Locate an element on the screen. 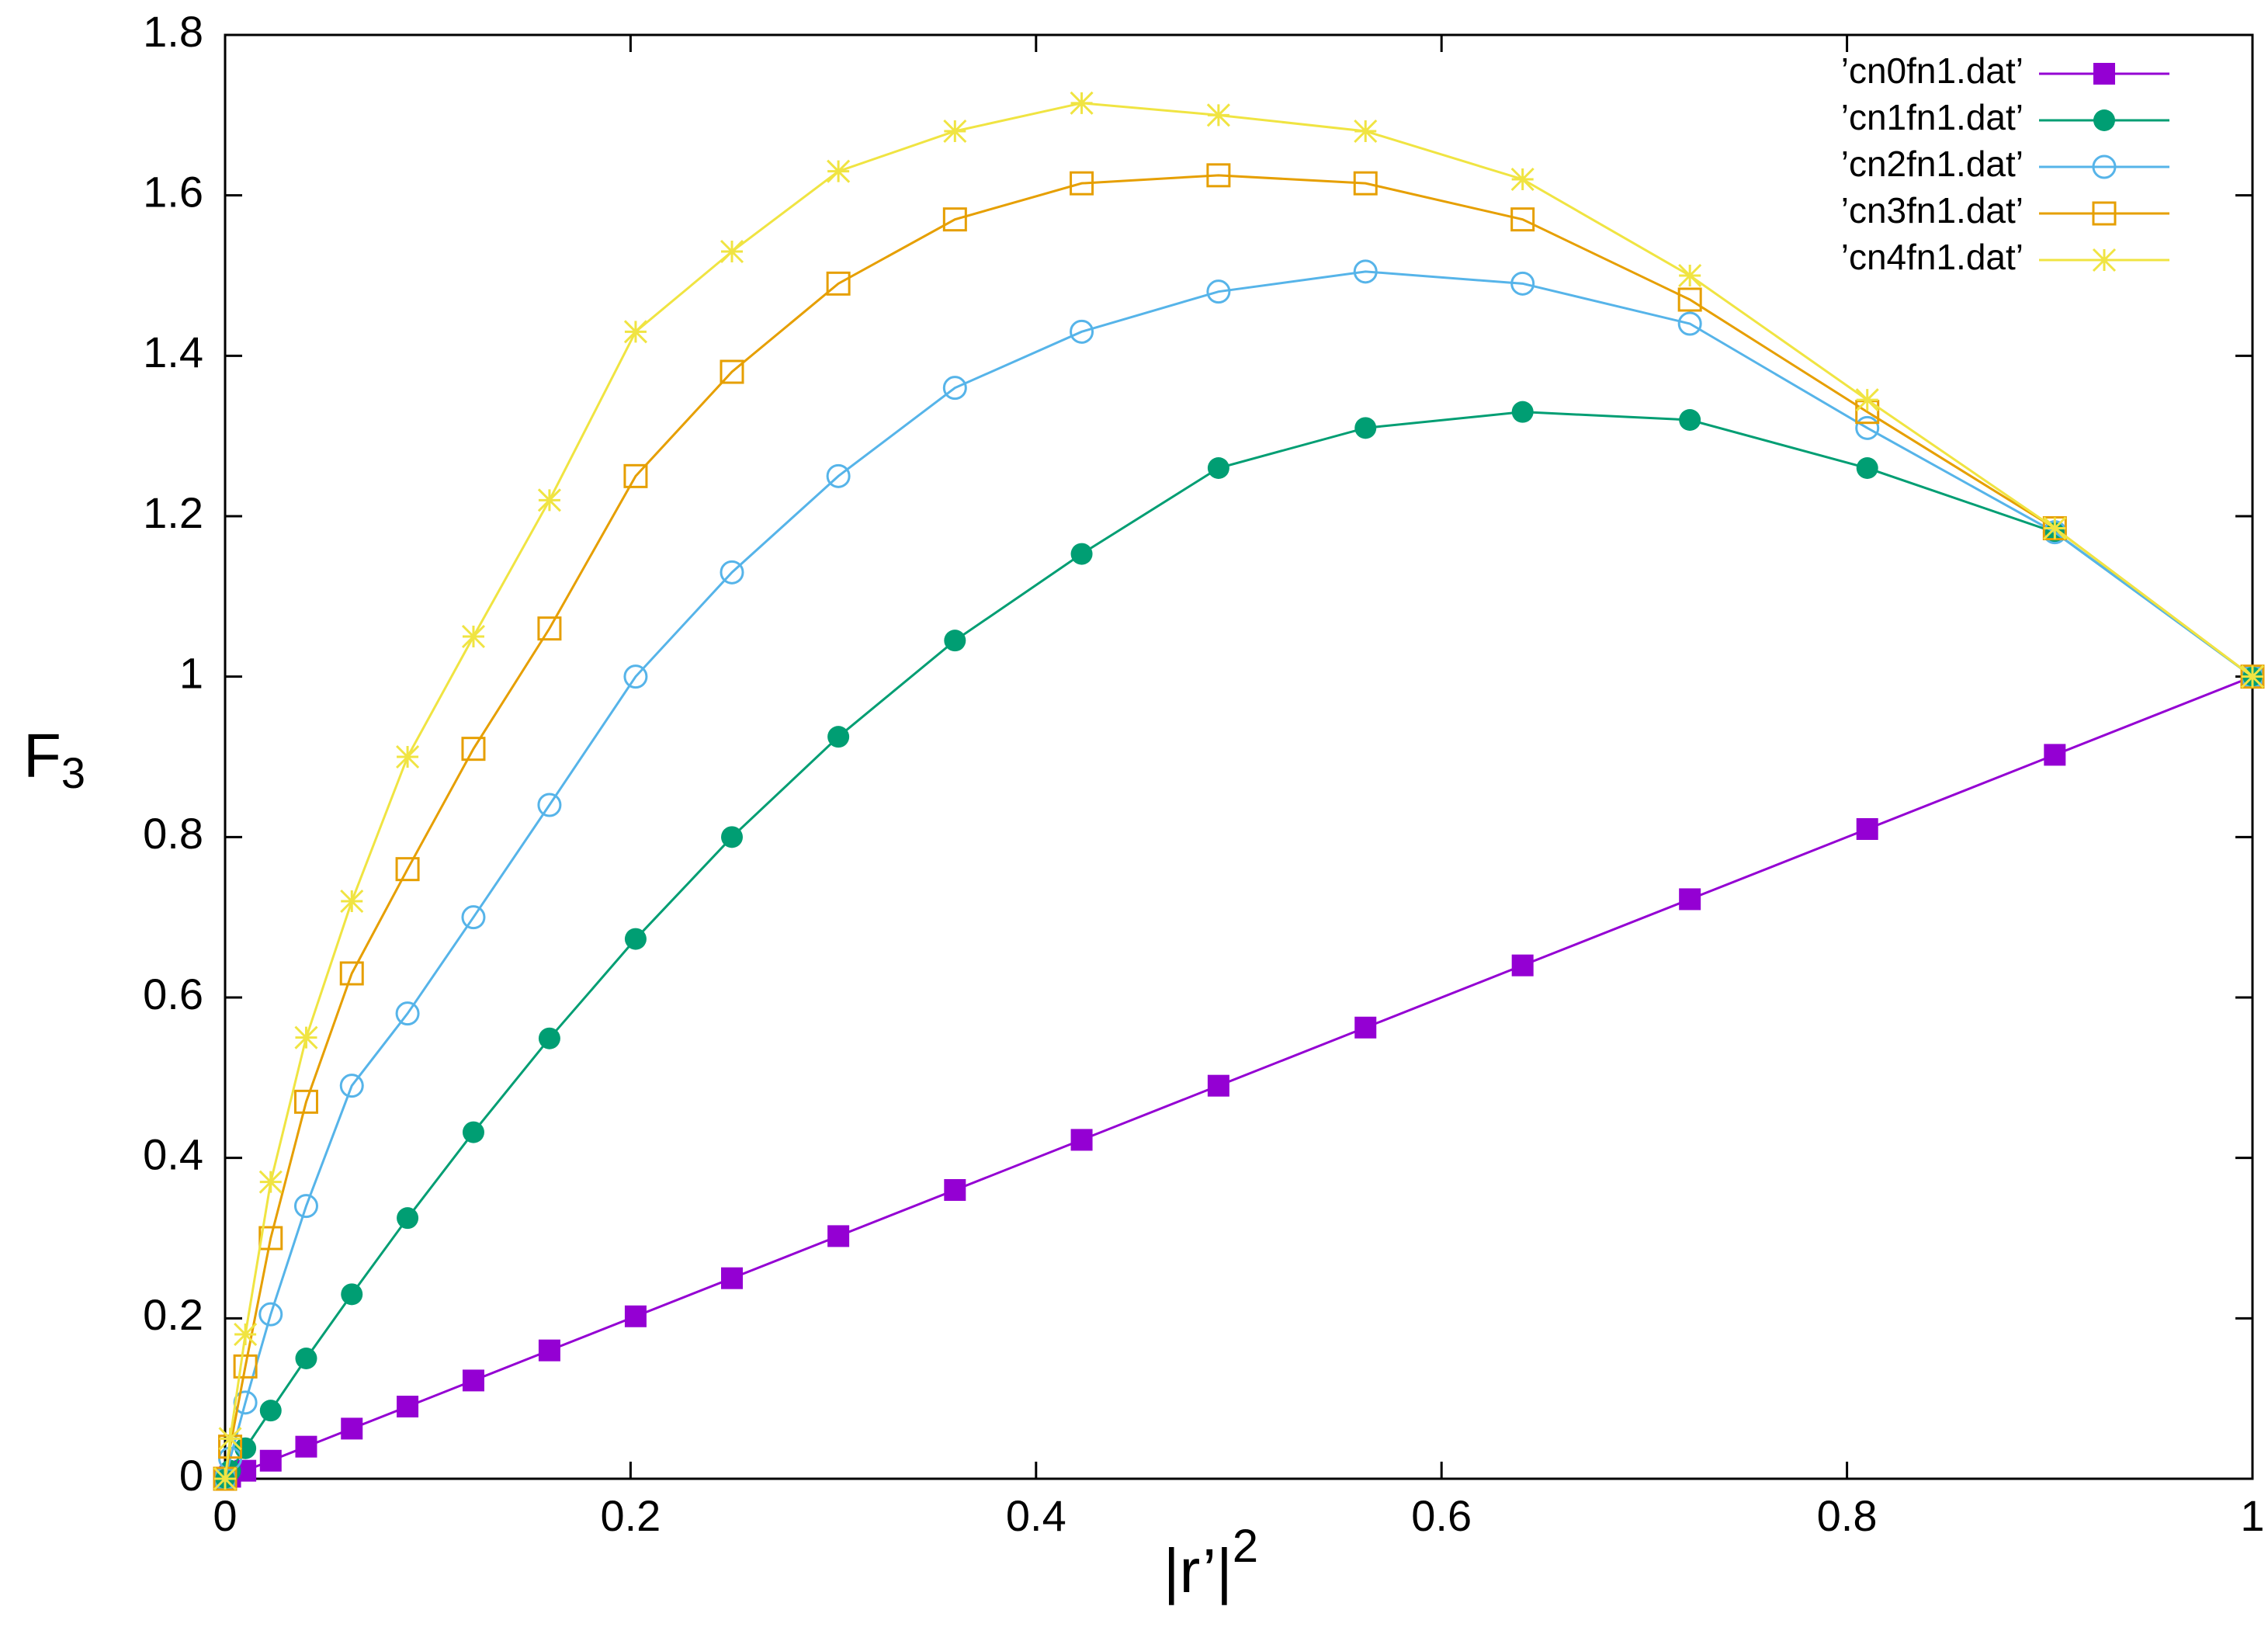 This screenshot has height=1634, width=2268. y-label: F is located at coordinates (42, 755).